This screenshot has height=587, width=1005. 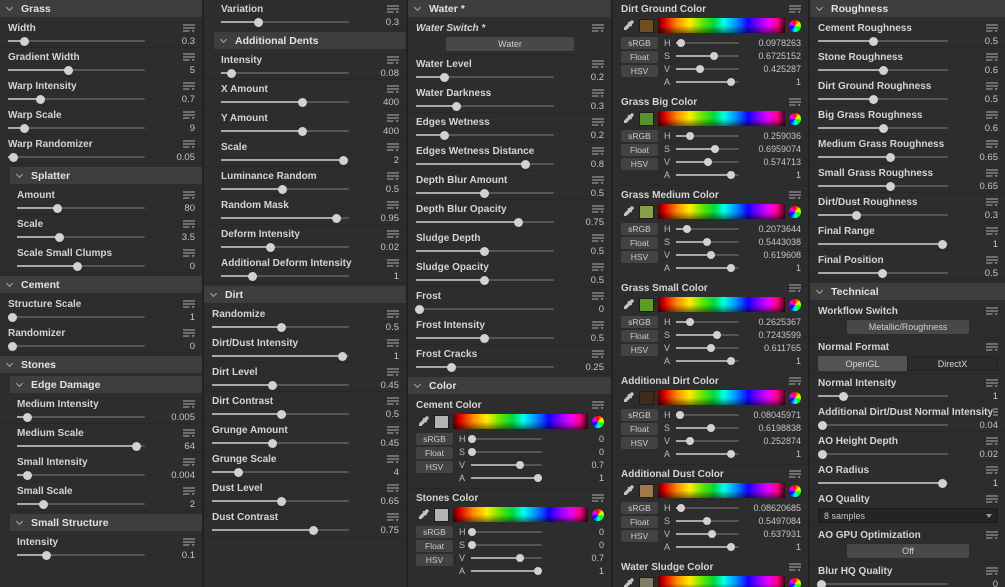 I want to click on param-value: 0.004, so click(x=183, y=475).